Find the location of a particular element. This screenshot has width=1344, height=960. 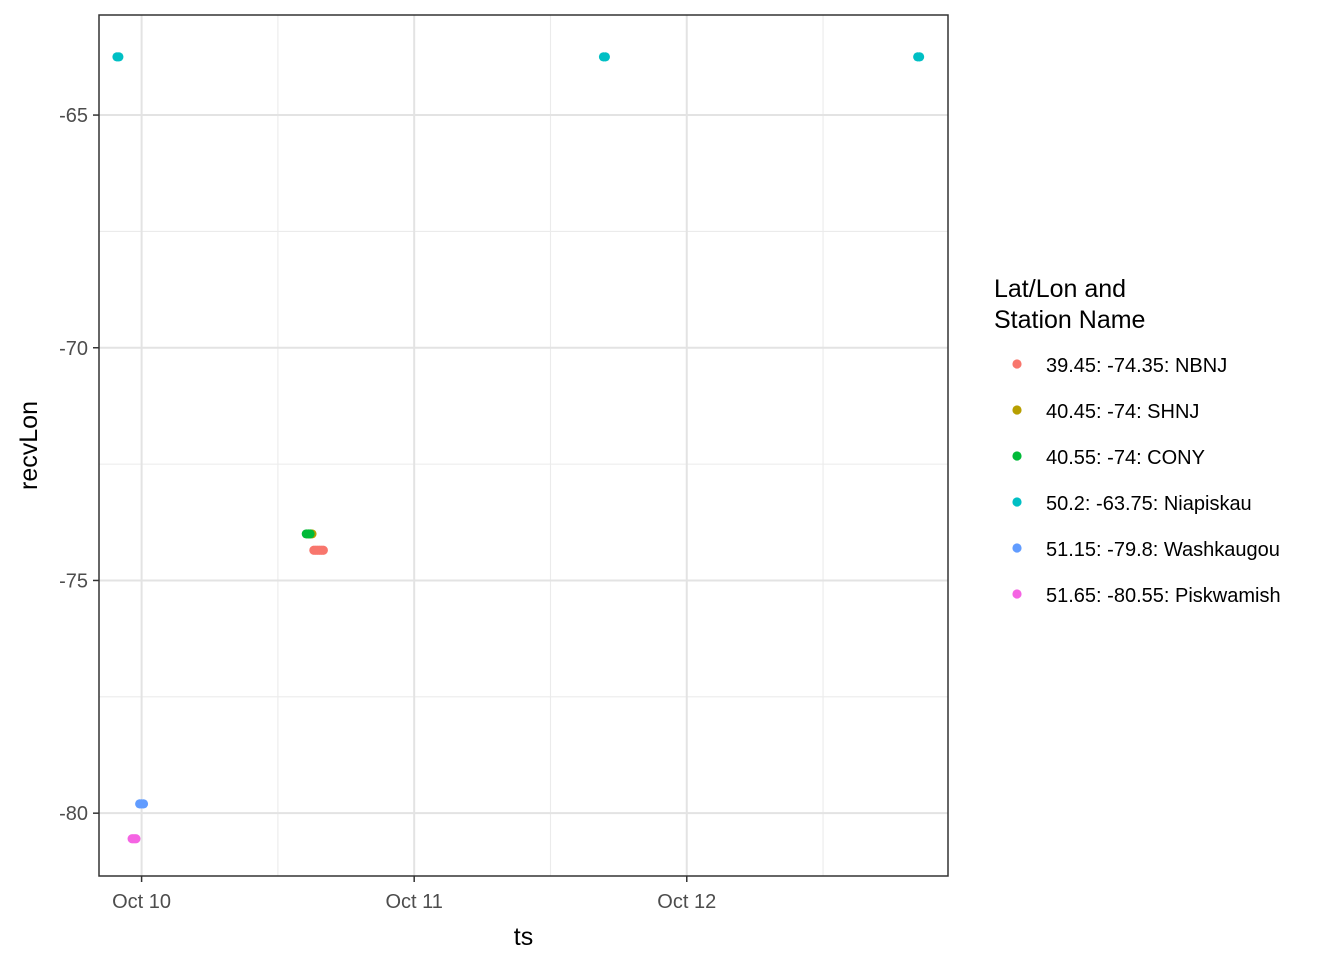

x-tick-label: Oct 12 is located at coordinates (686, 902).